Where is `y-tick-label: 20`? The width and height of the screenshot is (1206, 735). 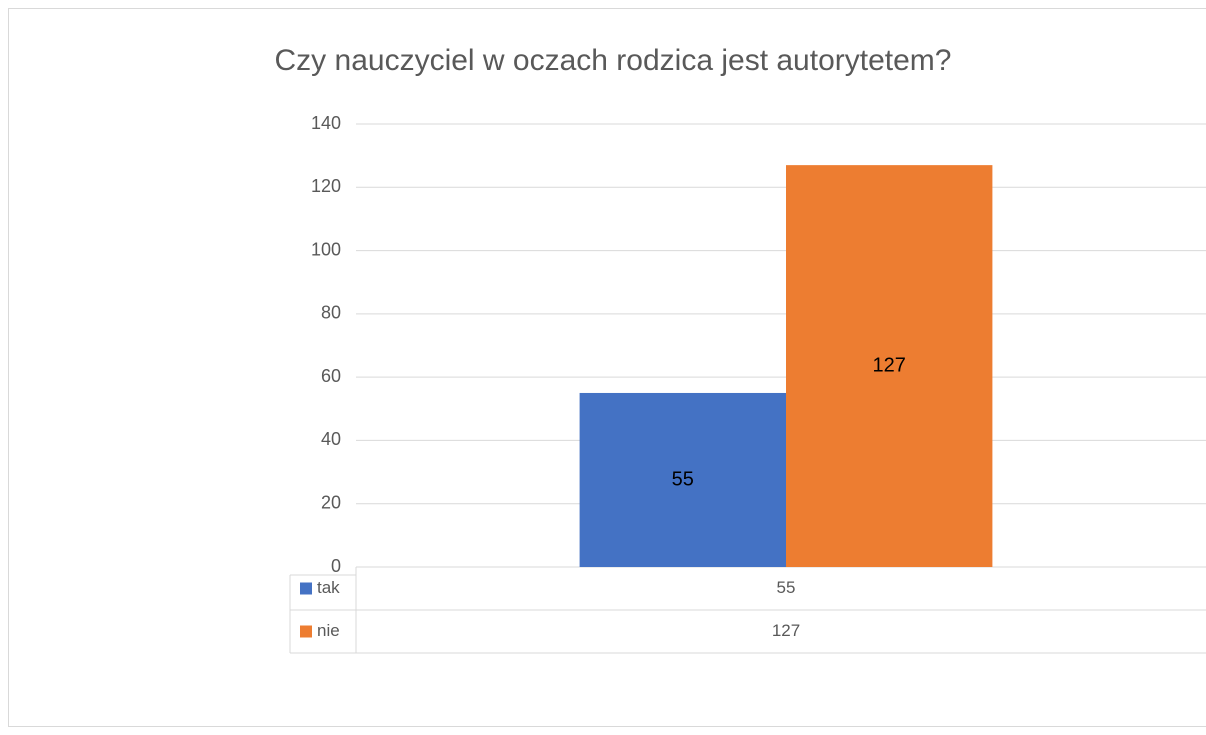 y-tick-label: 20 is located at coordinates (331, 502).